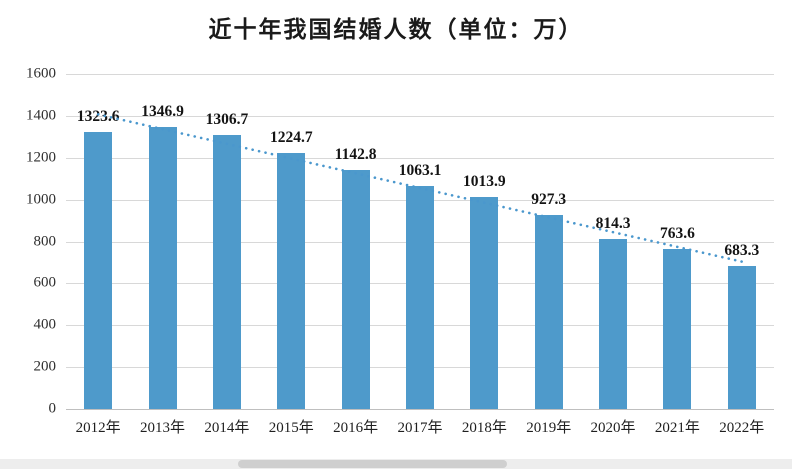  Describe the element at coordinates (484, 427) in the screenshot. I see `x-tick-label: 2018年` at that location.